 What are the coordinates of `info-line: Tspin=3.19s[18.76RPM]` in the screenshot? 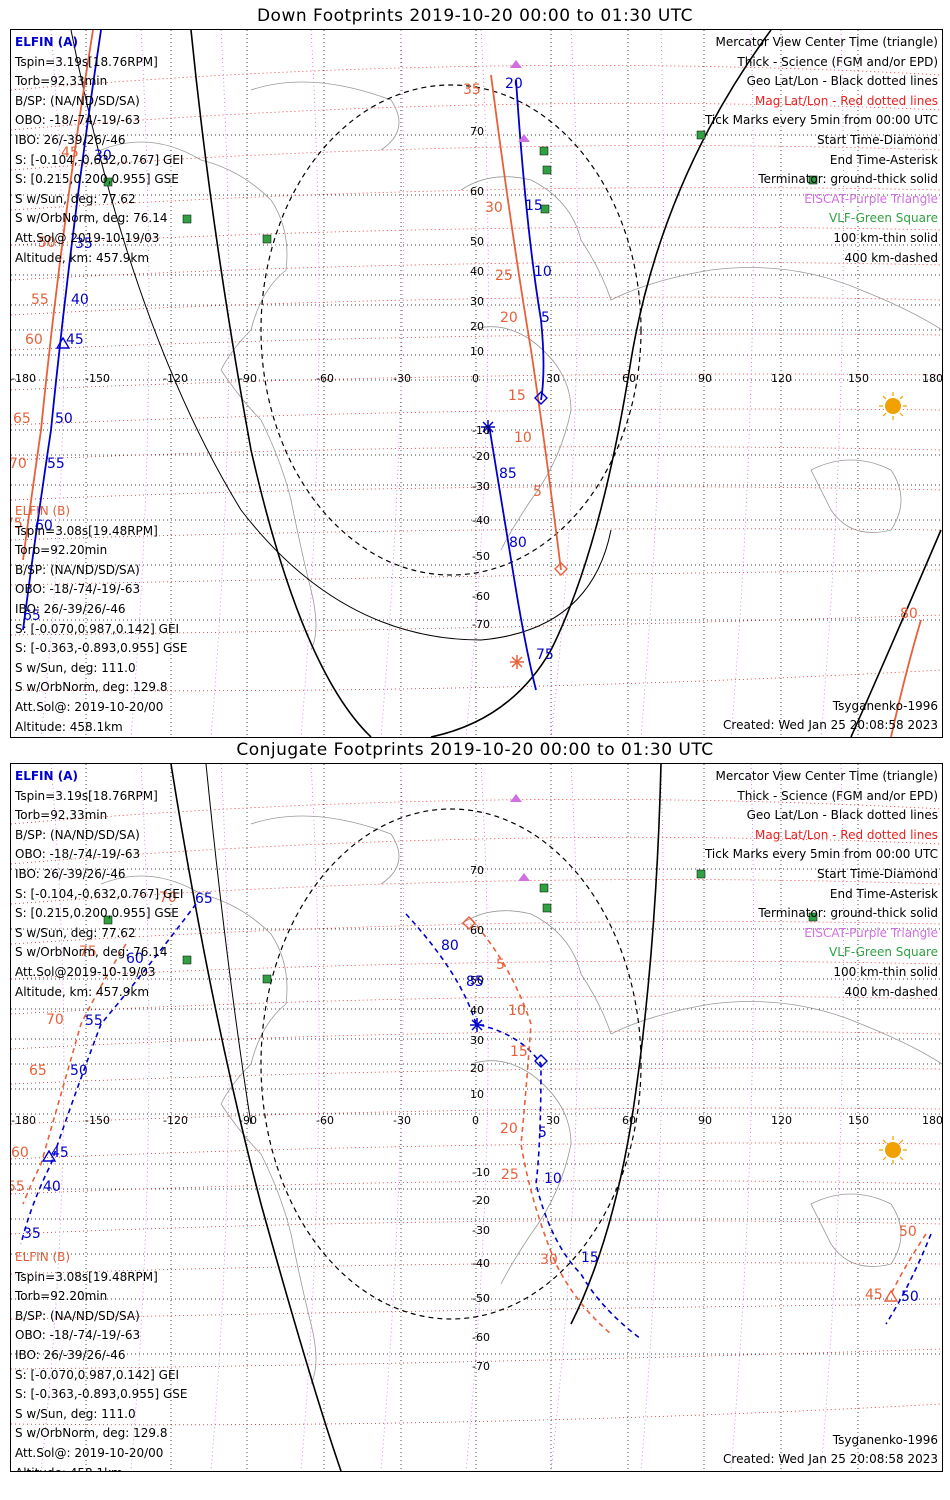 It's located at (86, 61).